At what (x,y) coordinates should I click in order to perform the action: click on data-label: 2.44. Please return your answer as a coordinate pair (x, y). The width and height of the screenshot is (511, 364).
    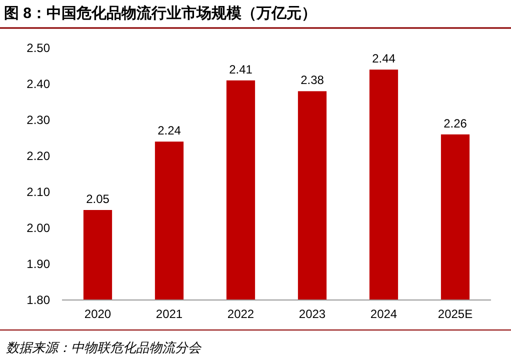
    Looking at the image, I should click on (384, 59).